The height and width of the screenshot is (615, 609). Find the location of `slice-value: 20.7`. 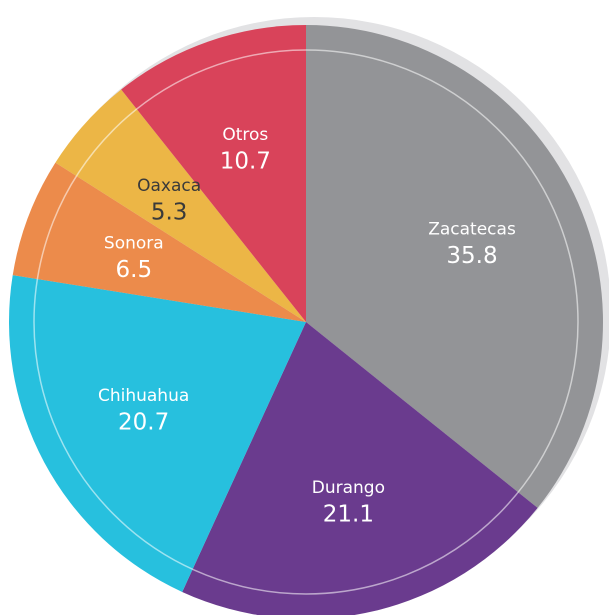

slice-value: 20.7 is located at coordinates (143, 422).